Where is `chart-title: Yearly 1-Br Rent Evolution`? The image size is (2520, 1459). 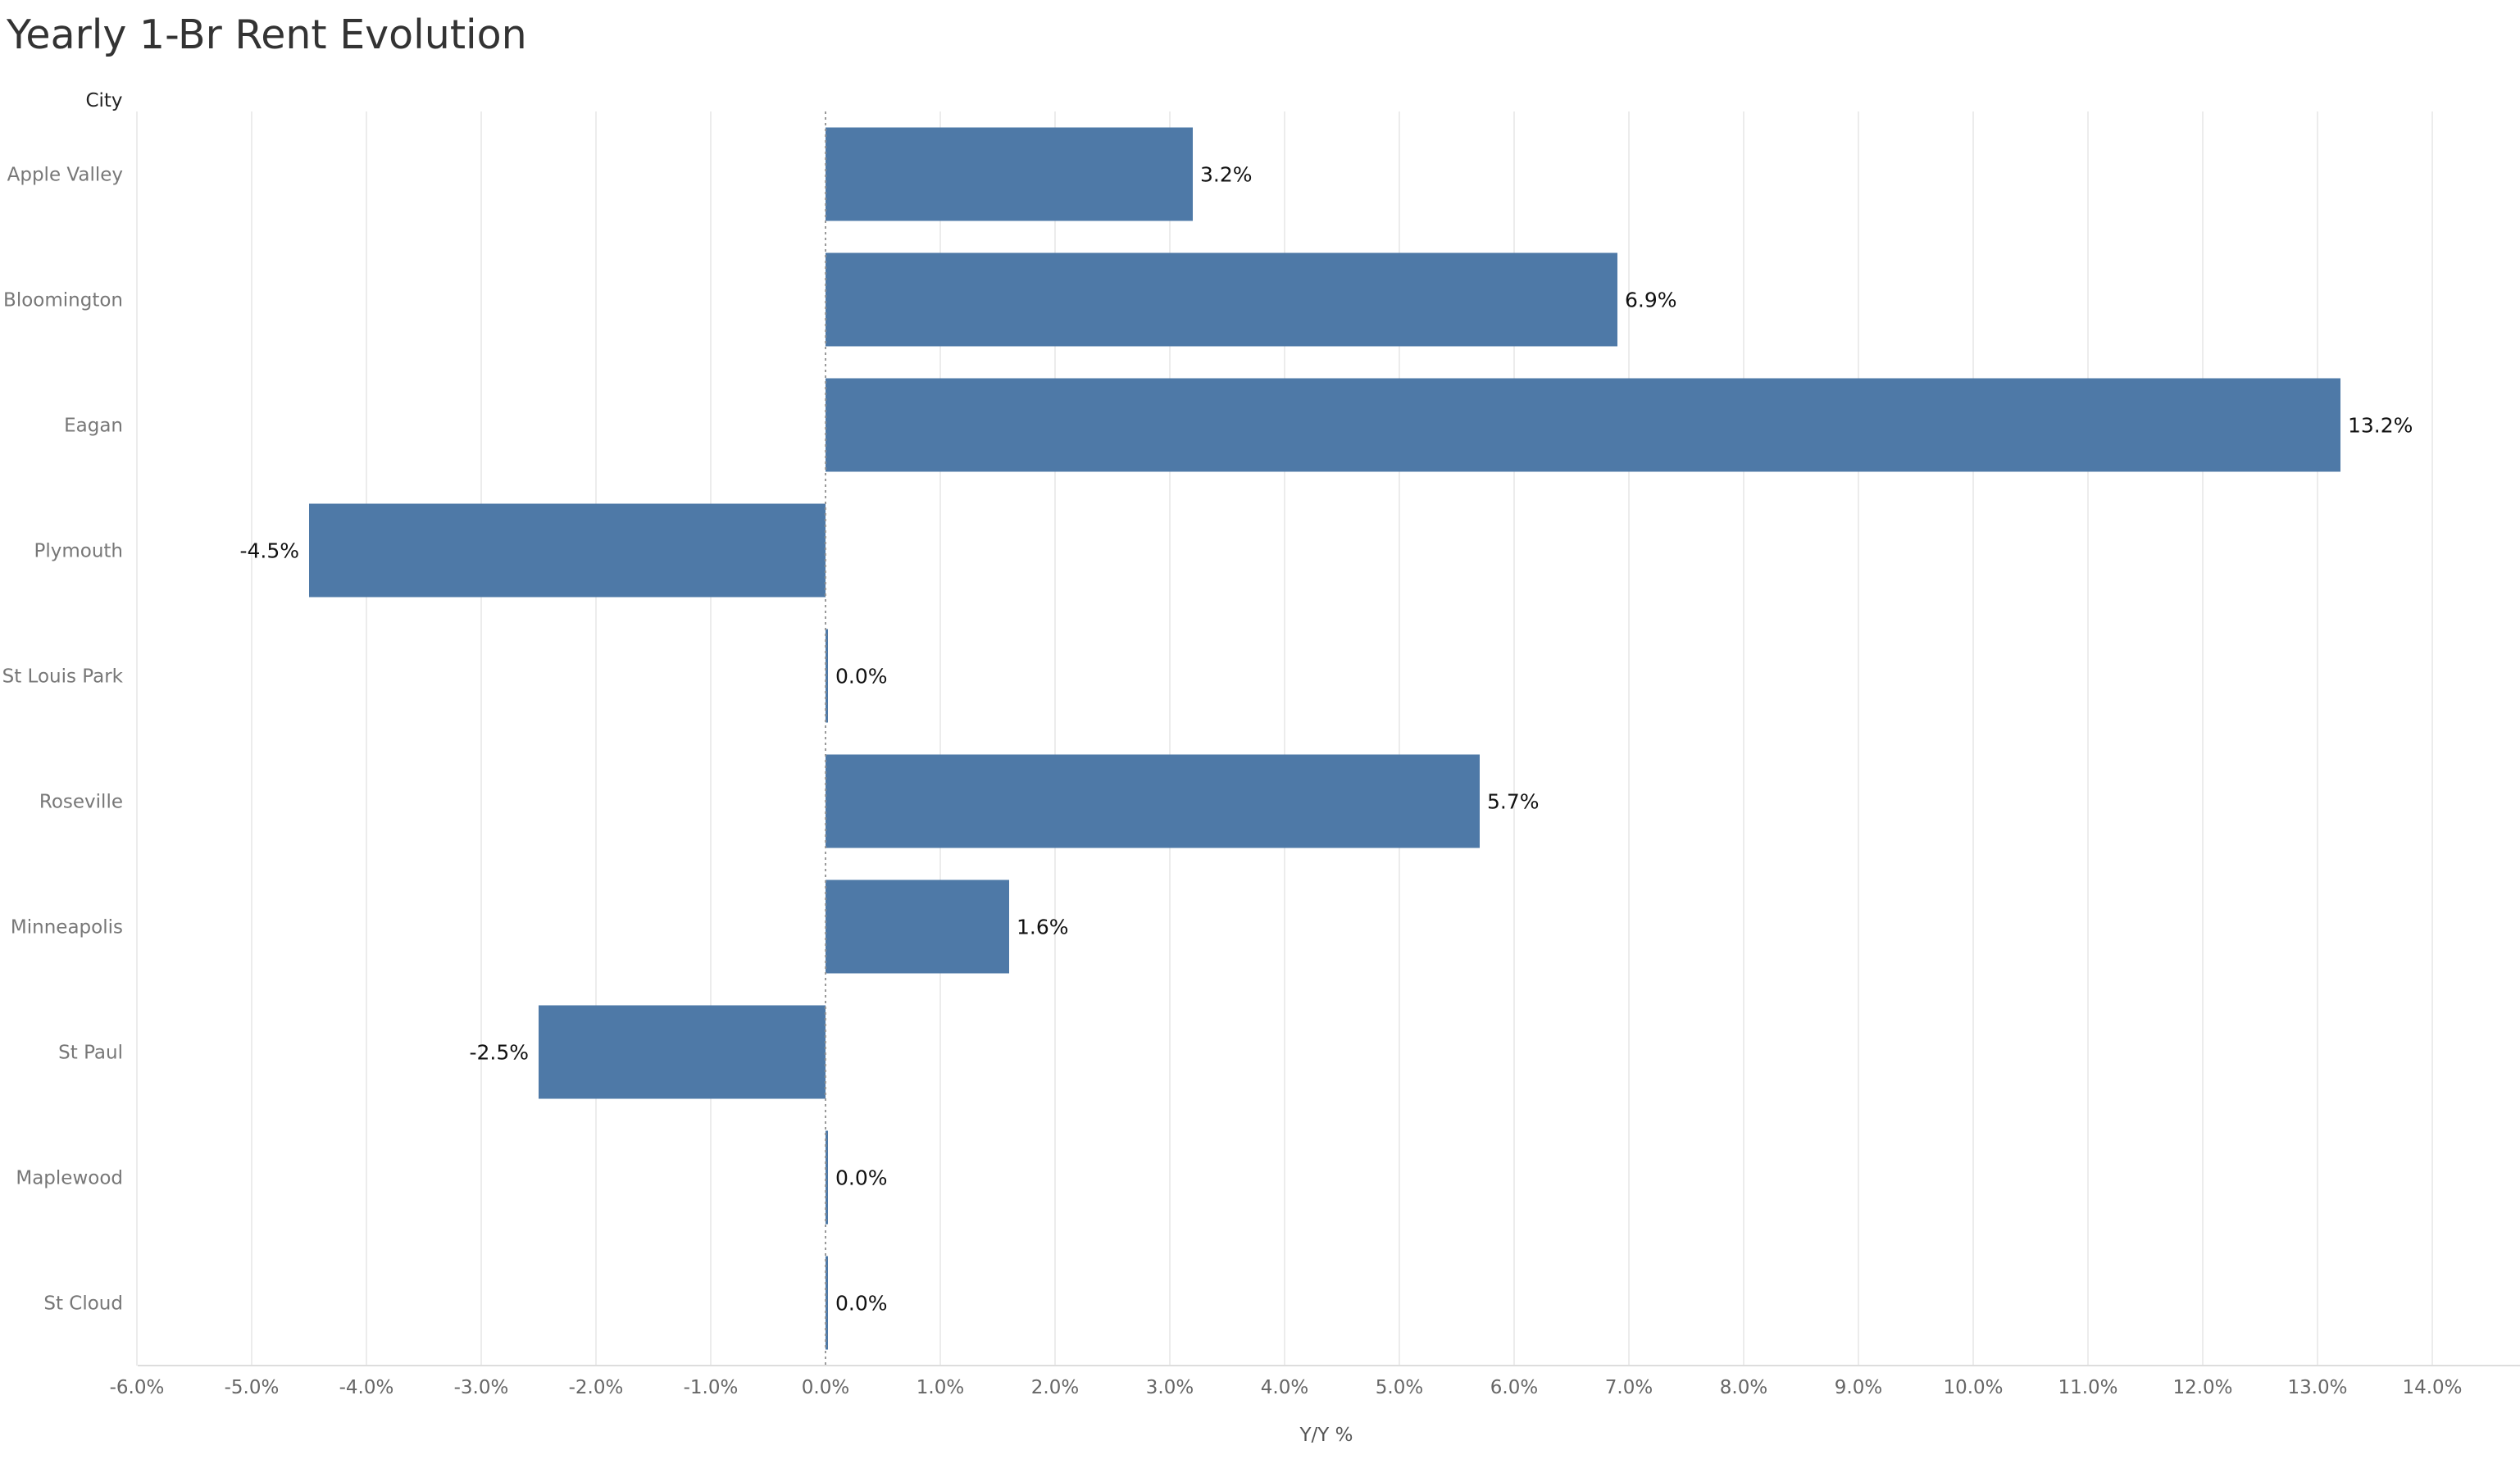 chart-title: Yearly 1-Br Rent Evolution is located at coordinates (267, 35).